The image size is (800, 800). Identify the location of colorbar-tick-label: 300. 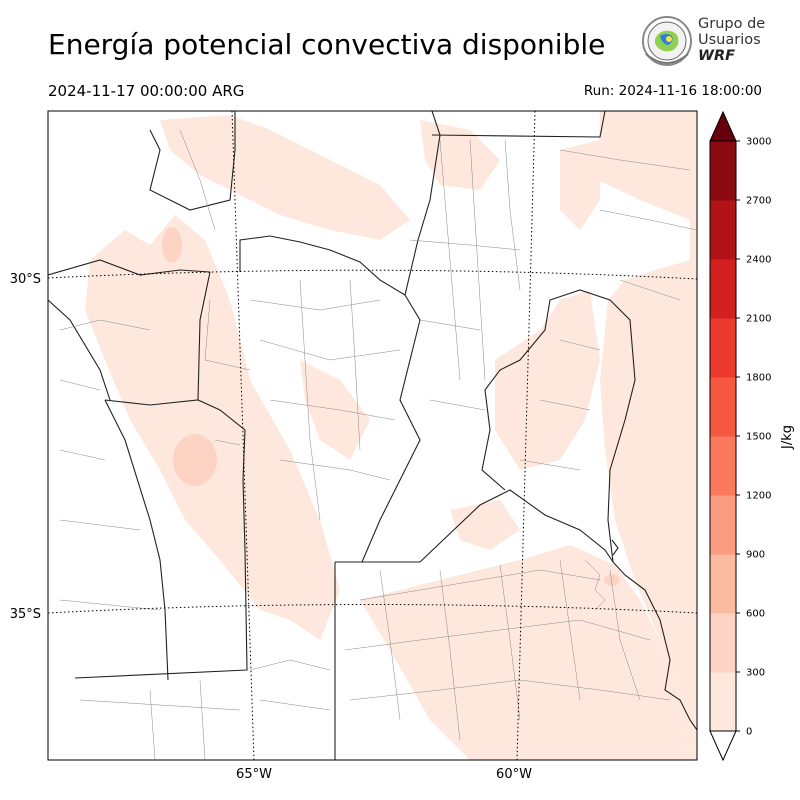
(755, 673).